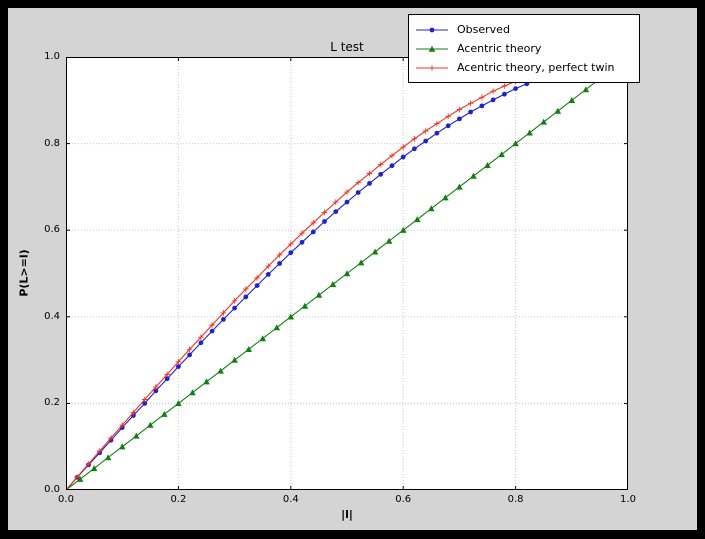 Image resolution: width=705 pixels, height=539 pixels. I want to click on legend-label: Observed, so click(483, 29).